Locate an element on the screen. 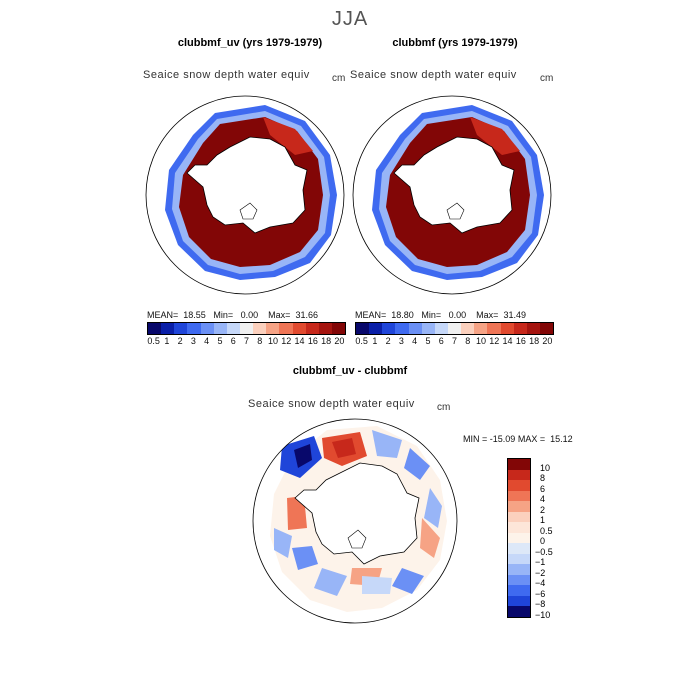 This screenshot has height=700, width=700. colorbar-tick-label: −8 is located at coordinates (540, 604).